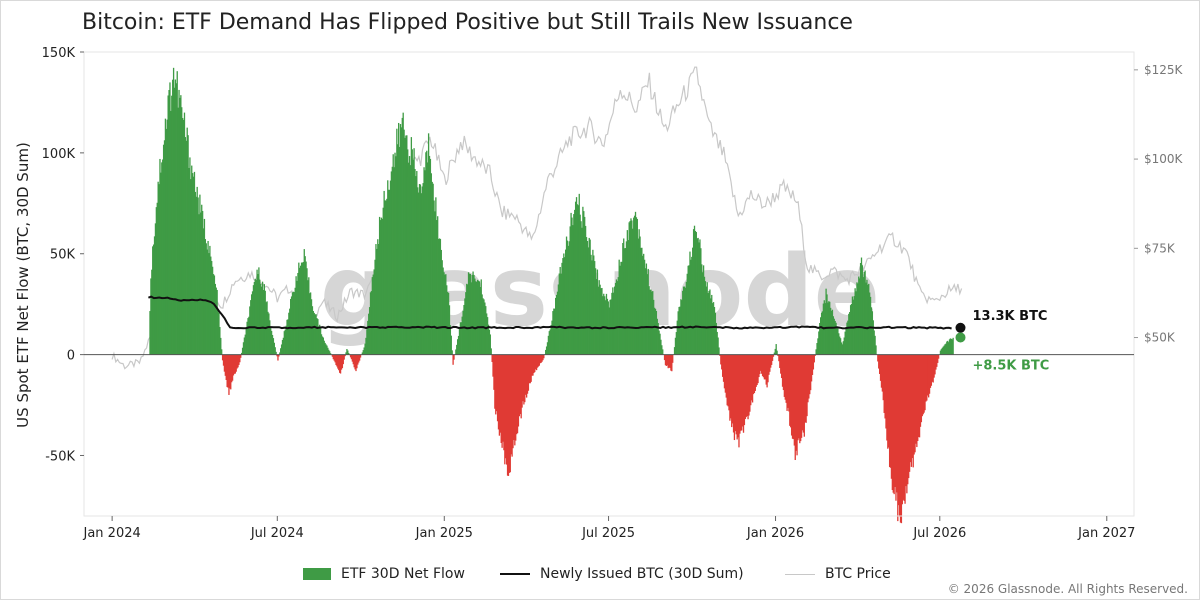 The height and width of the screenshot is (600, 1200). Describe the element at coordinates (622, 574) in the screenshot. I see `legend-item-issuance: Newly Issued BTC (30D Sum)` at that location.